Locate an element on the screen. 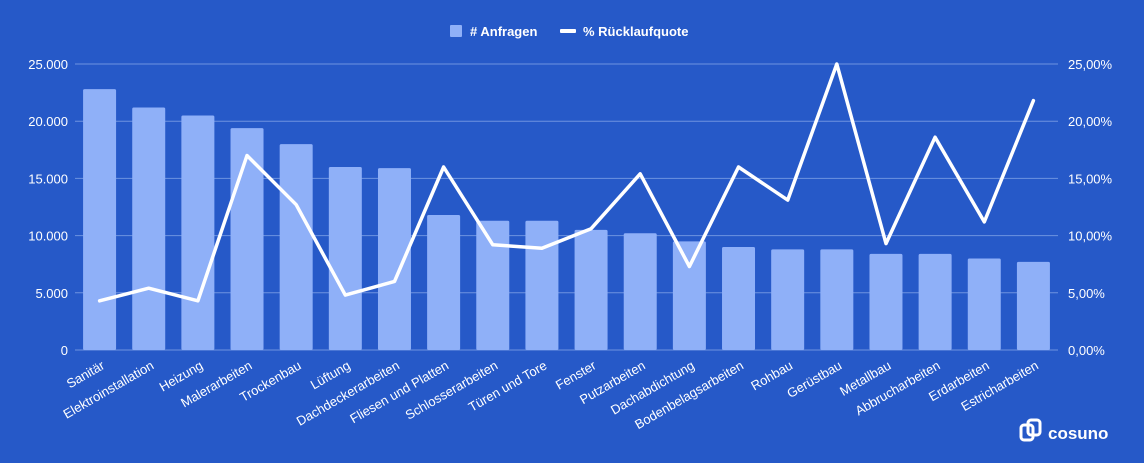 This screenshot has height=463, width=1144. legend-swatch-line is located at coordinates (568, 31).